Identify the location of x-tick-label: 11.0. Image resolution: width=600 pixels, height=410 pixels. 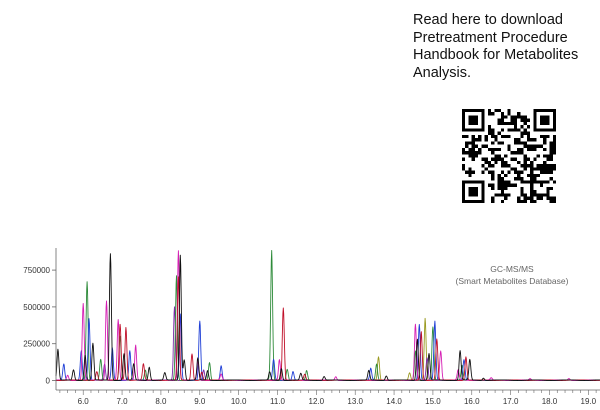
(278, 401).